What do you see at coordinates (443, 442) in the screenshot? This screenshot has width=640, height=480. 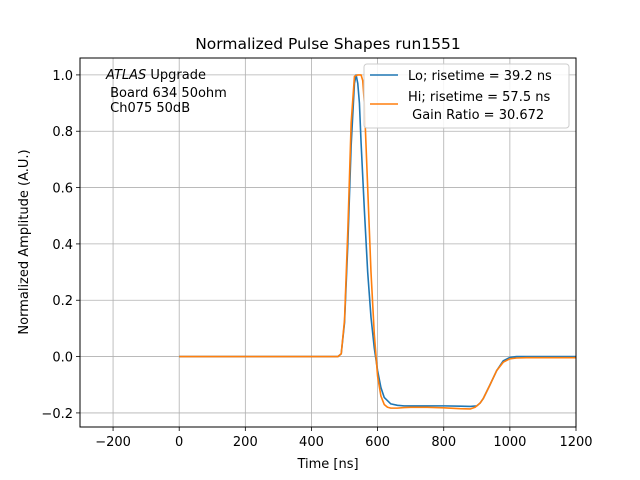 I see `x-tick-label: 800` at bounding box center [443, 442].